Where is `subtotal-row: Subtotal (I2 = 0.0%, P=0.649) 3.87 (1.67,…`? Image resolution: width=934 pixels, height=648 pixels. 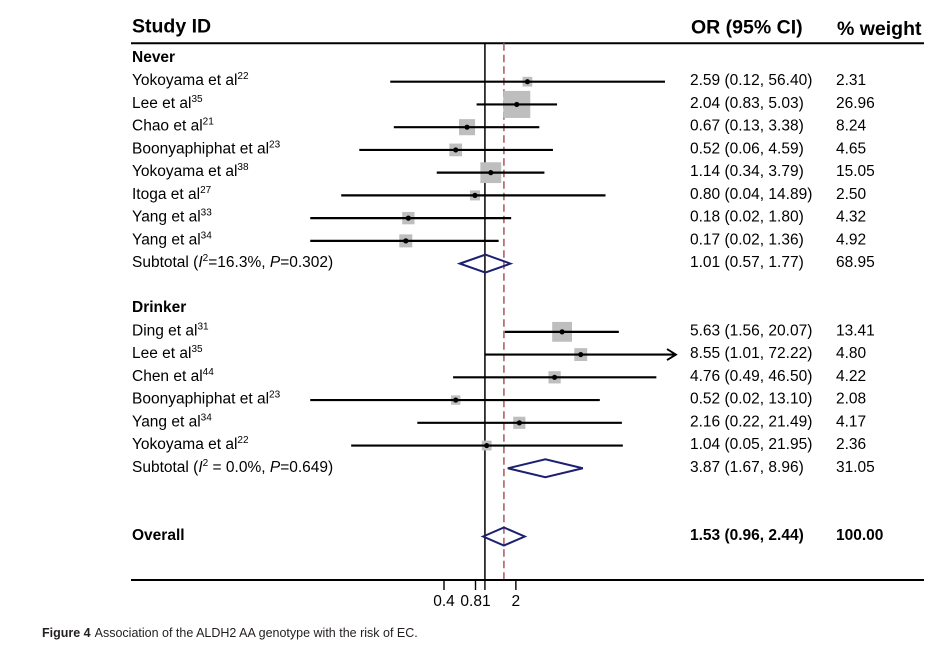
subtotal-row: Subtotal (I2 = 0.0%, P=0.649) 3.87 (1.67,… is located at coordinates (503, 468).